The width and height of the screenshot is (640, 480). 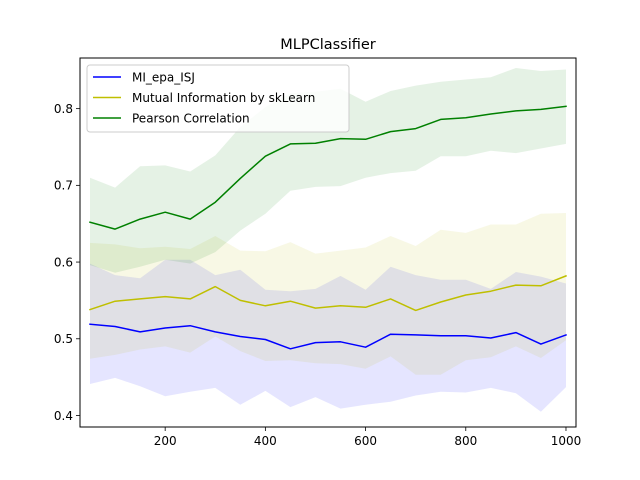 I want to click on line-mi-epa-isj, so click(x=328, y=336).